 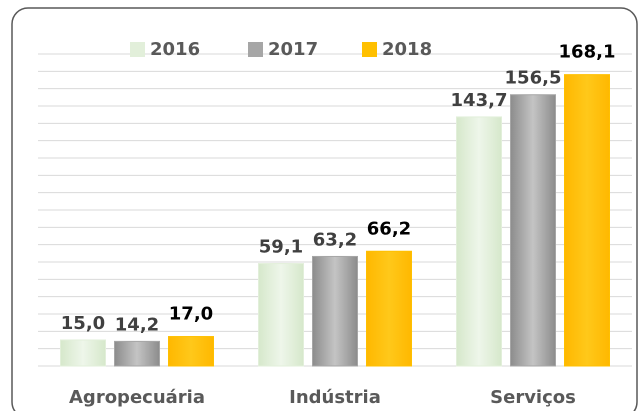 I want to click on value-label: 168,1, so click(x=587, y=52).